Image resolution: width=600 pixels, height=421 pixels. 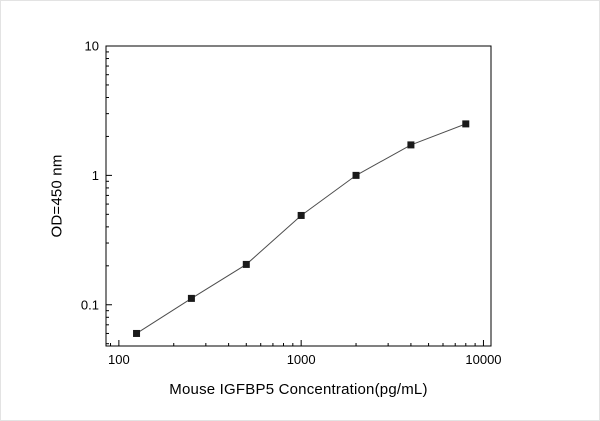 What do you see at coordinates (95, 175) in the screenshot?
I see `y-tick-label: 1` at bounding box center [95, 175].